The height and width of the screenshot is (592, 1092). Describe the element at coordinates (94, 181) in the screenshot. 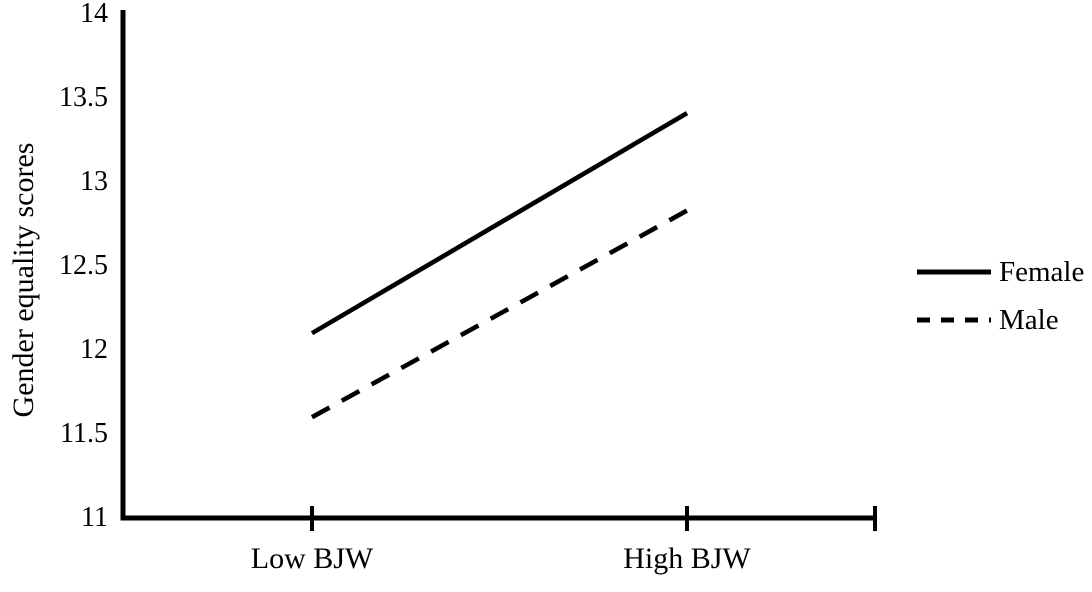

I see `y-tick-label: 13` at that location.